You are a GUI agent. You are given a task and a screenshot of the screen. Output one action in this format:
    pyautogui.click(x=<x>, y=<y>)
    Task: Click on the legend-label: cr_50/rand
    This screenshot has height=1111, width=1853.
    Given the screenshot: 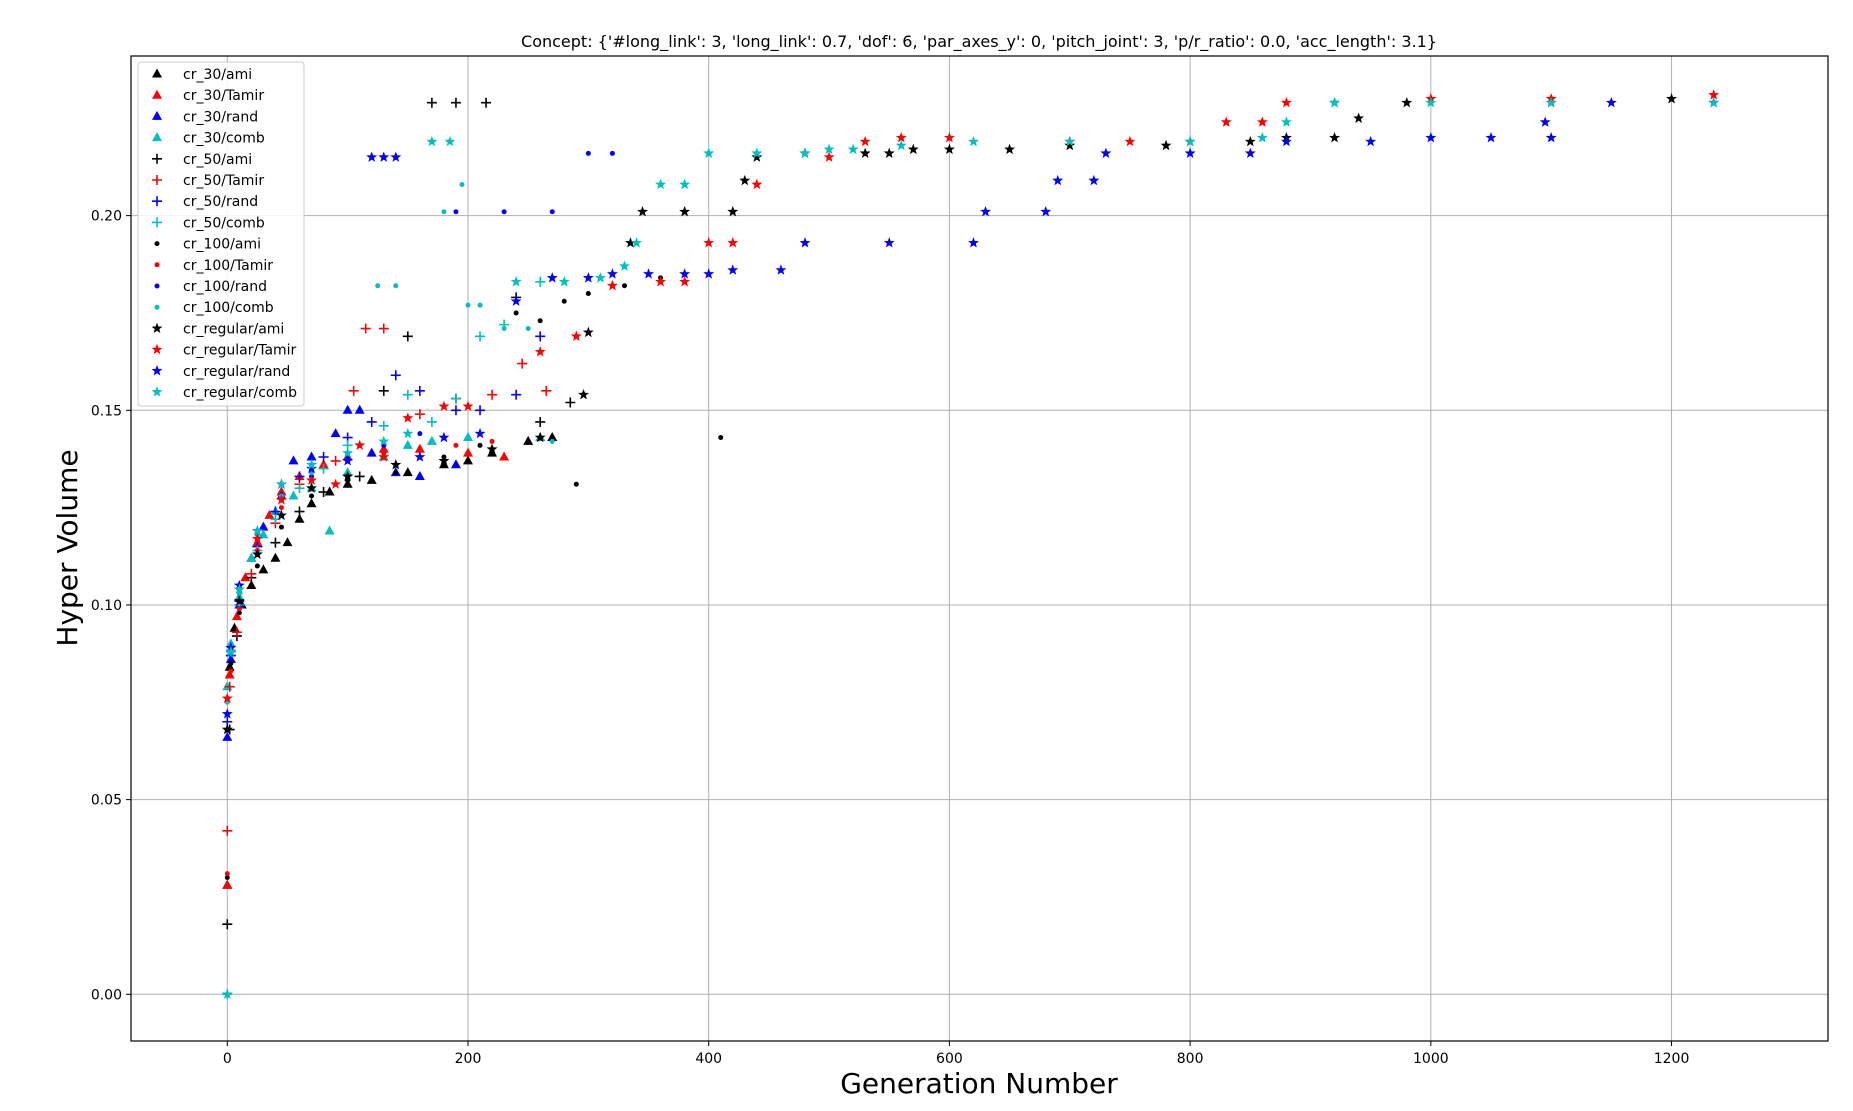 What is the action you would take?
    pyautogui.click(x=220, y=202)
    